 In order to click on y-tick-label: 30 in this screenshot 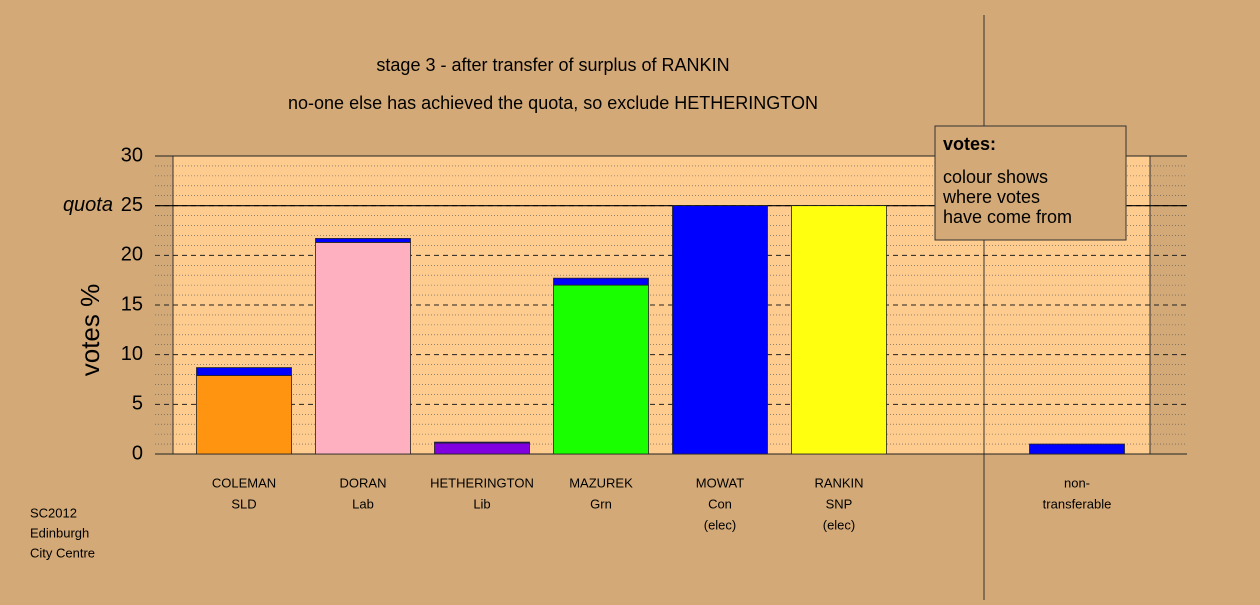, I will do `click(132, 155)`.